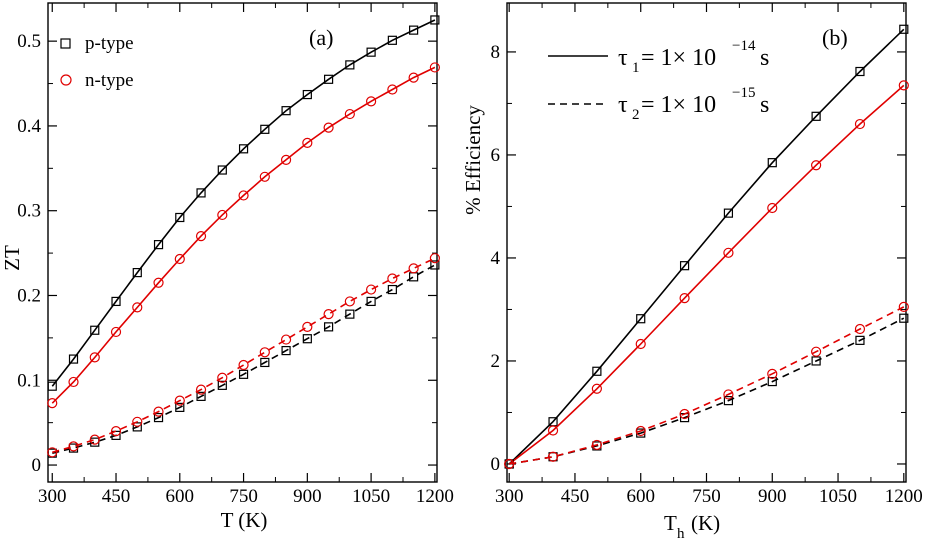 This screenshot has width=926, height=545. What do you see at coordinates (623, 58) in the screenshot?
I see `legend-tau1-symbol: τ` at bounding box center [623, 58].